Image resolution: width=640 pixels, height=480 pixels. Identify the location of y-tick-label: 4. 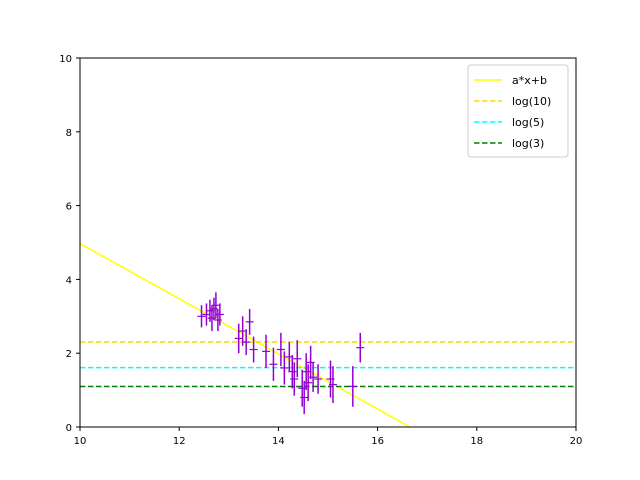
(69, 280).